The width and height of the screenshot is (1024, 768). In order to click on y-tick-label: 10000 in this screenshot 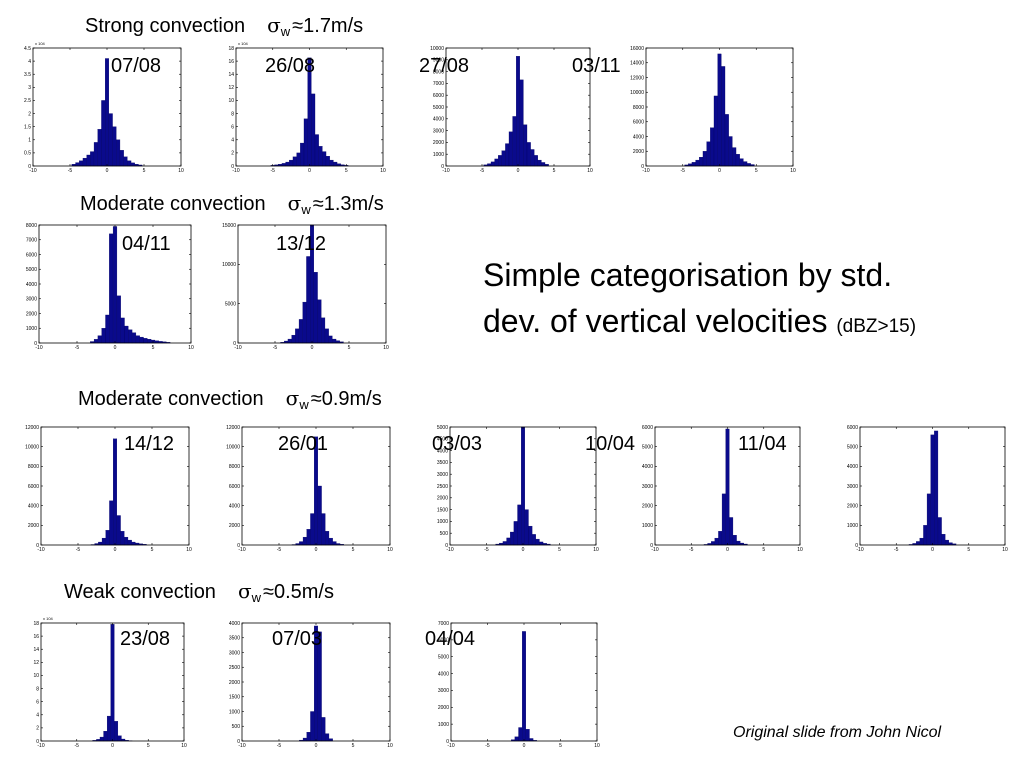, I will do `click(32, 447)`.